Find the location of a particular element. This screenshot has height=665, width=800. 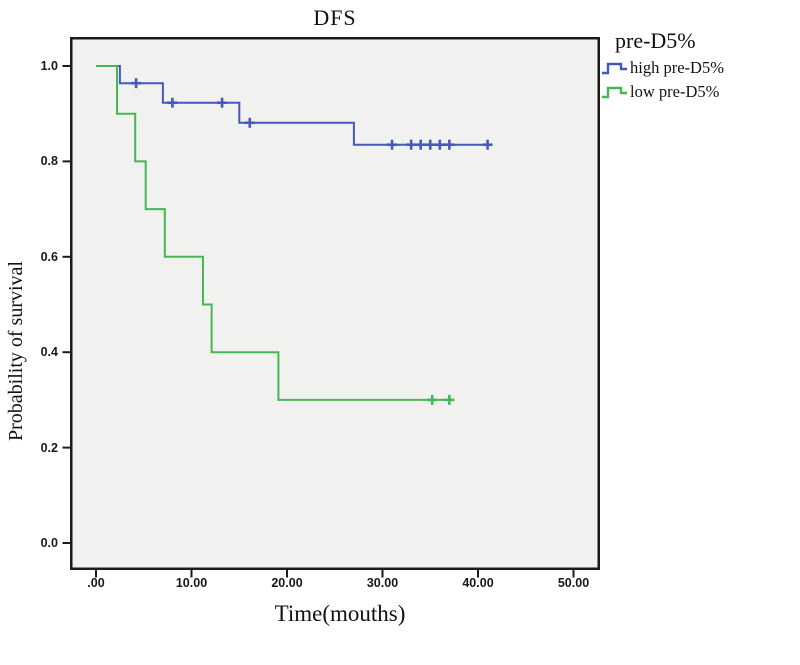

legend-item-high: high pre-D5% is located at coordinates (700, 67).